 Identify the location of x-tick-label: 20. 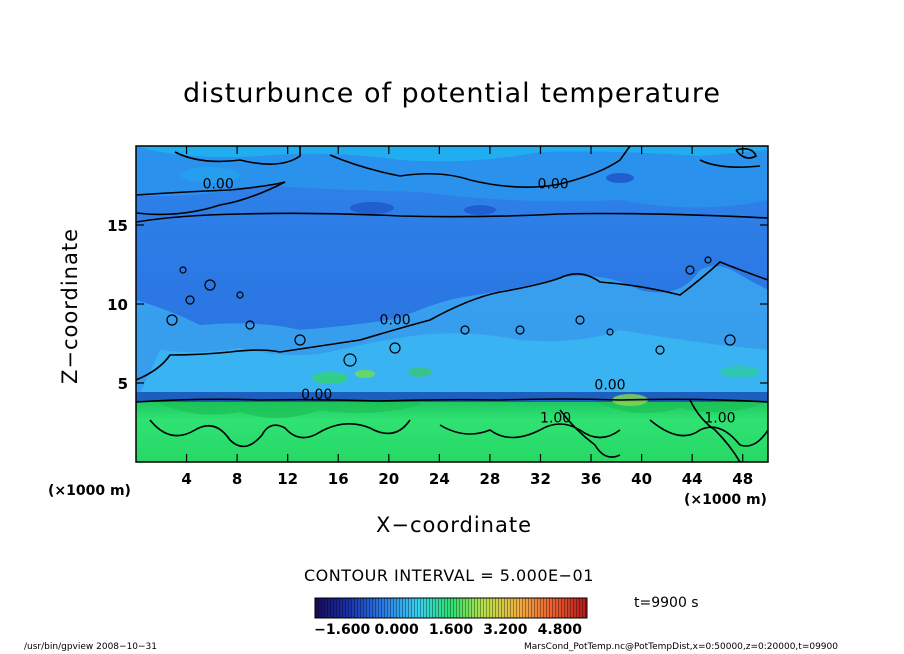
(388, 479).